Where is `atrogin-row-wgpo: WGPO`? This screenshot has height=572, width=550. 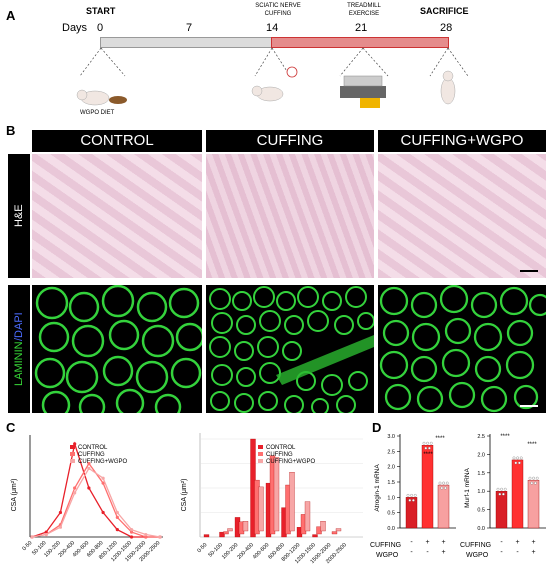
atrogin-row-wgpo: WGPO is located at coordinates (387, 555).